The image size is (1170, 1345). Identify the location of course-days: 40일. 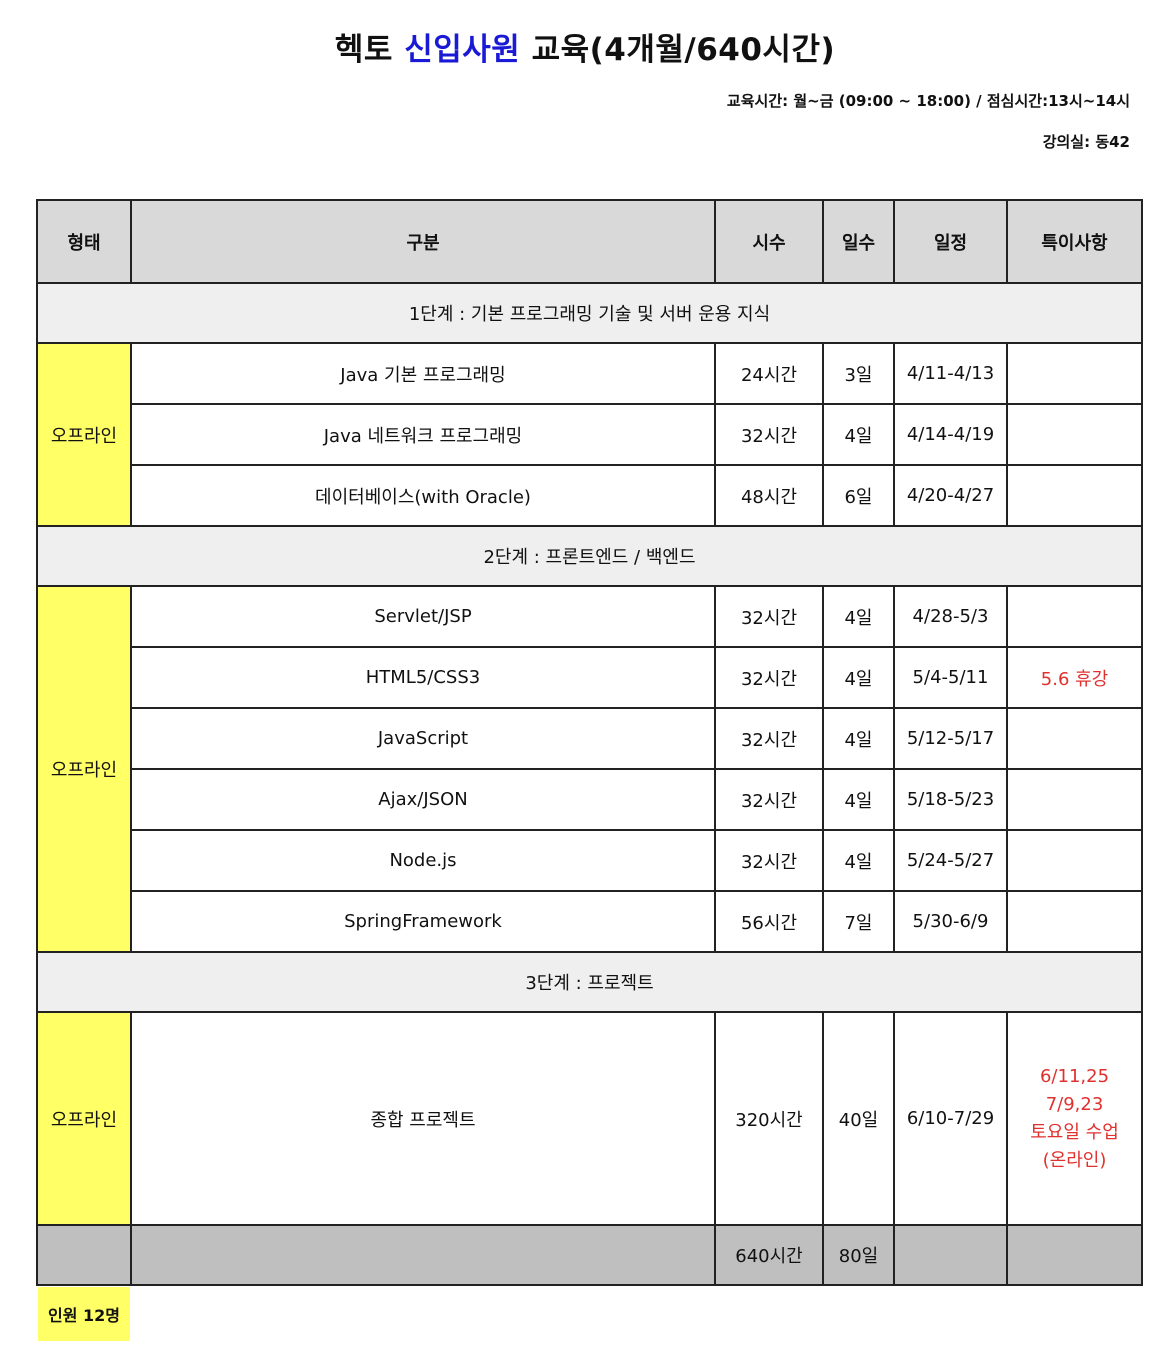
(858, 1118).